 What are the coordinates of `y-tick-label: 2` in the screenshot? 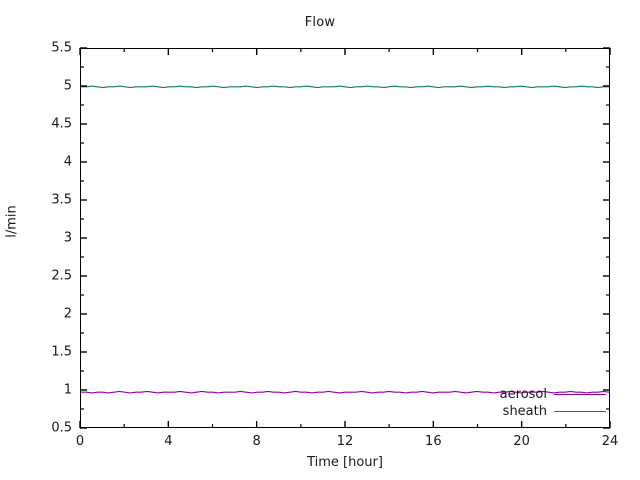 It's located at (67, 314).